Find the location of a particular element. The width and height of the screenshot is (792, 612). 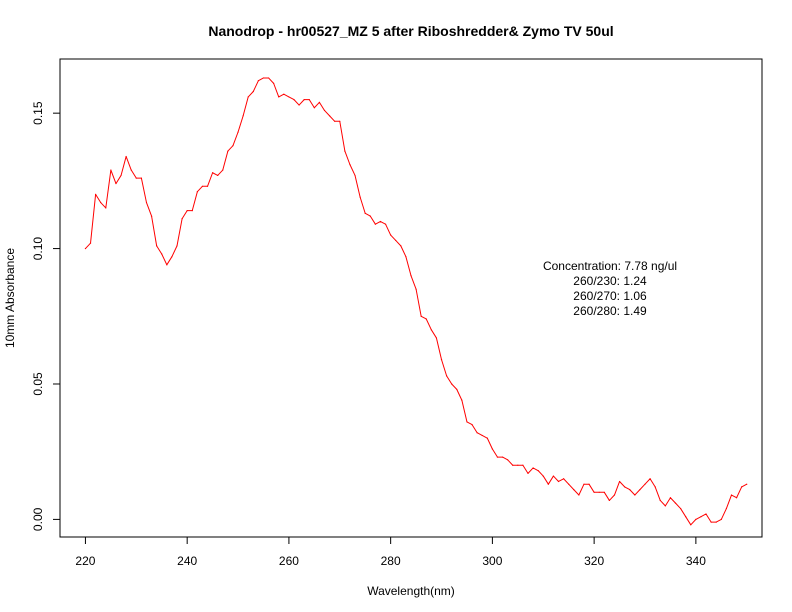

y-tick-label: 0.05 is located at coordinates (38, 384).